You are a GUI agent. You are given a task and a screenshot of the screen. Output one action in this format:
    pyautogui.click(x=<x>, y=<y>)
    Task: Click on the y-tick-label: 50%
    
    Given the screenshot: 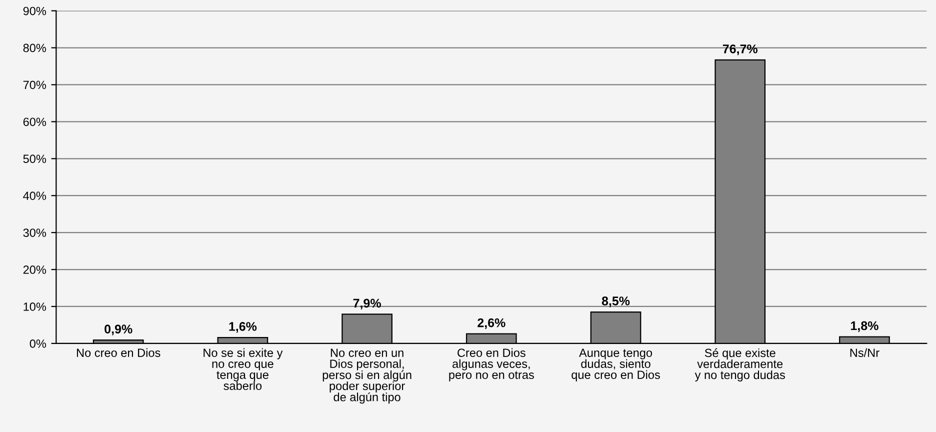 What is the action you would take?
    pyautogui.click(x=34, y=159)
    